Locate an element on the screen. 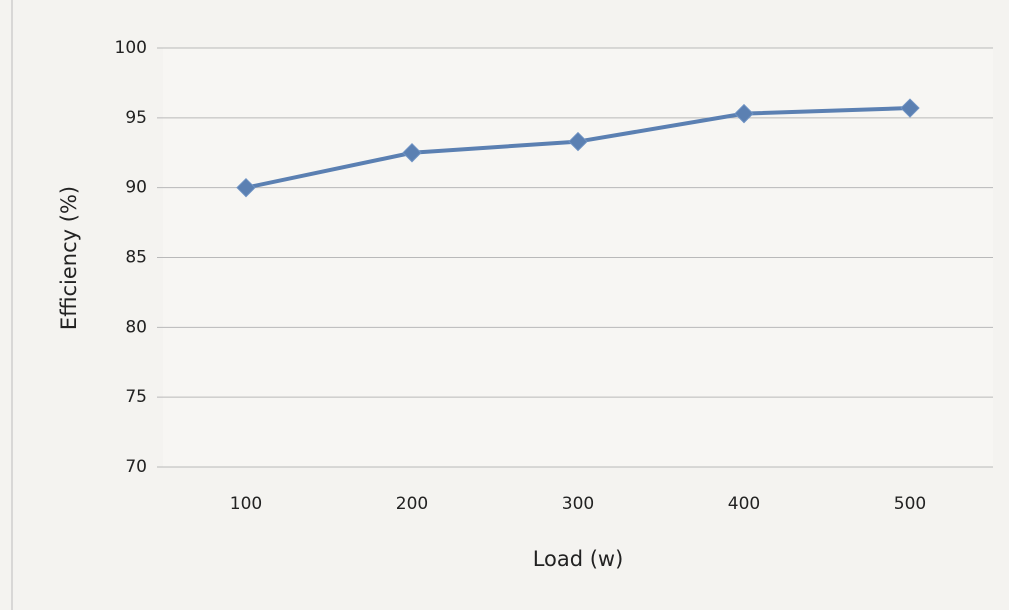 The width and height of the screenshot is (1009, 610). x-tick-label: 300 is located at coordinates (578, 504).